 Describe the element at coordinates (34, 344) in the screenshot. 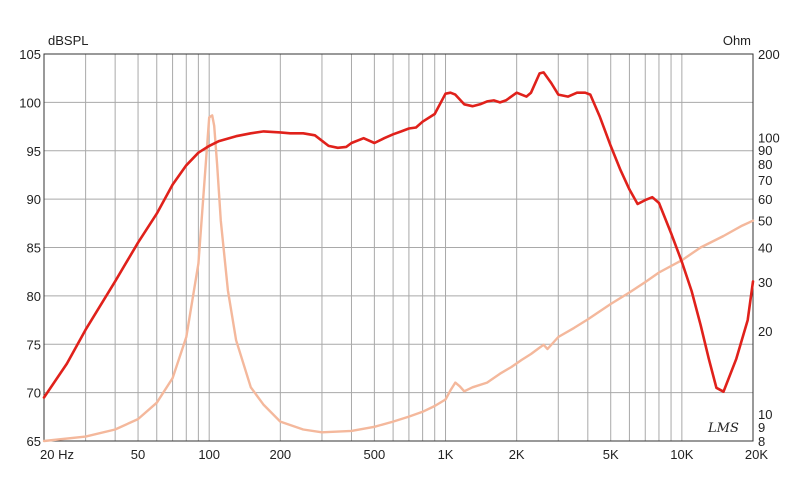

I see `y-left-tick-label: 75` at that location.